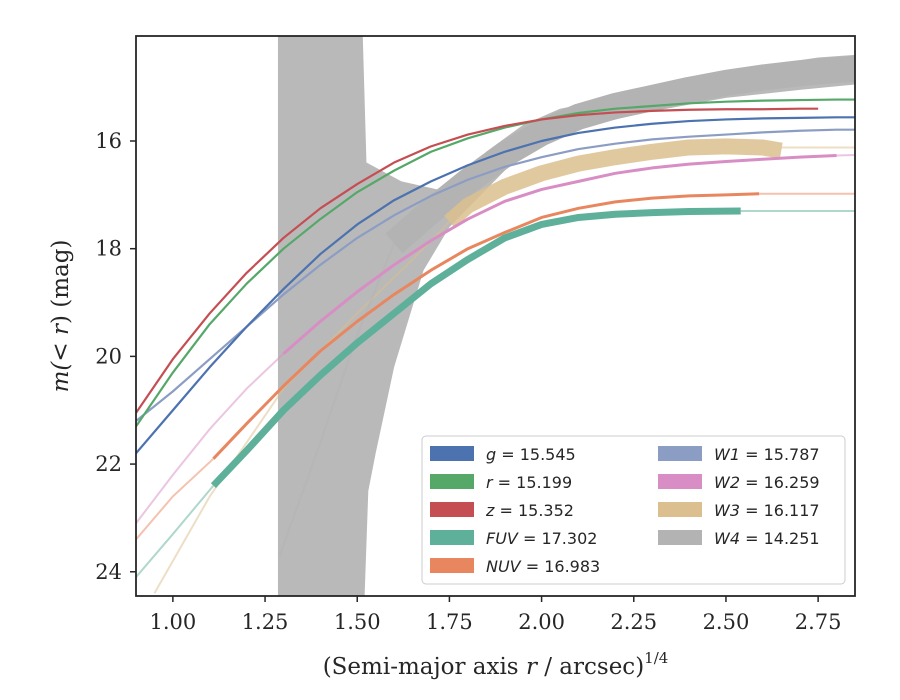 The width and height of the screenshot is (900, 700). I want to click on legend-label-w2: W2 = 16.259, so click(767, 482).